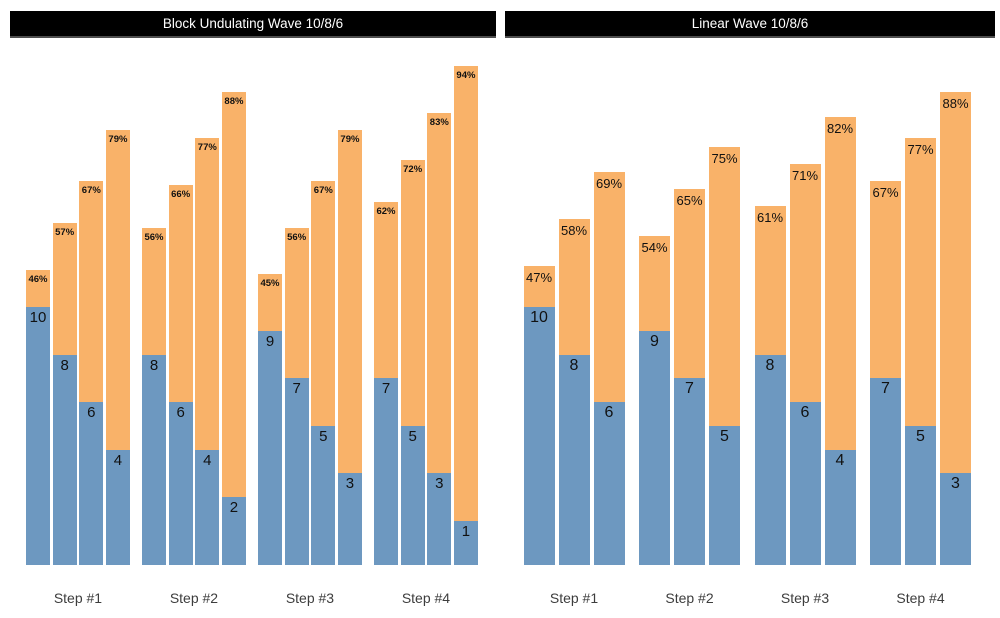 The width and height of the screenshot is (1000, 618). Describe the element at coordinates (805, 175) in the screenshot. I see `bar-intensity-label: 71%` at that location.